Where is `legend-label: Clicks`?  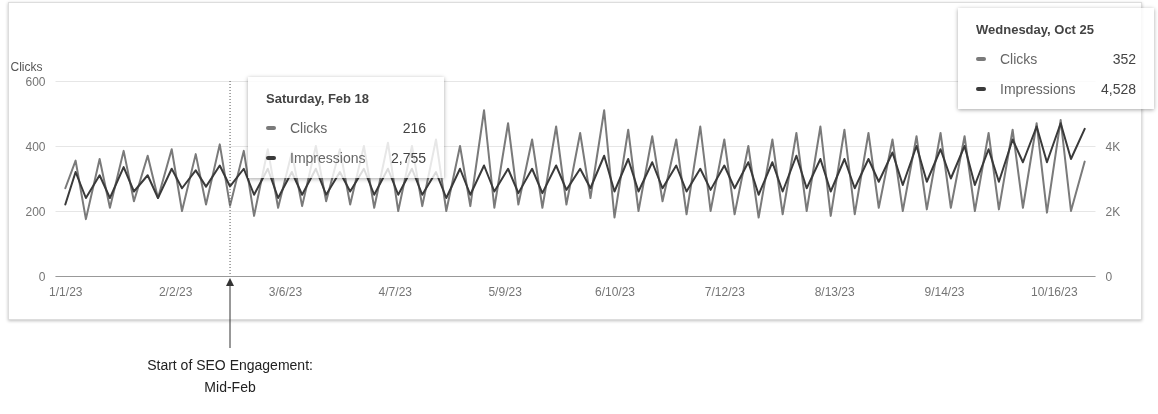
legend-label: Clicks is located at coordinates (309, 128).